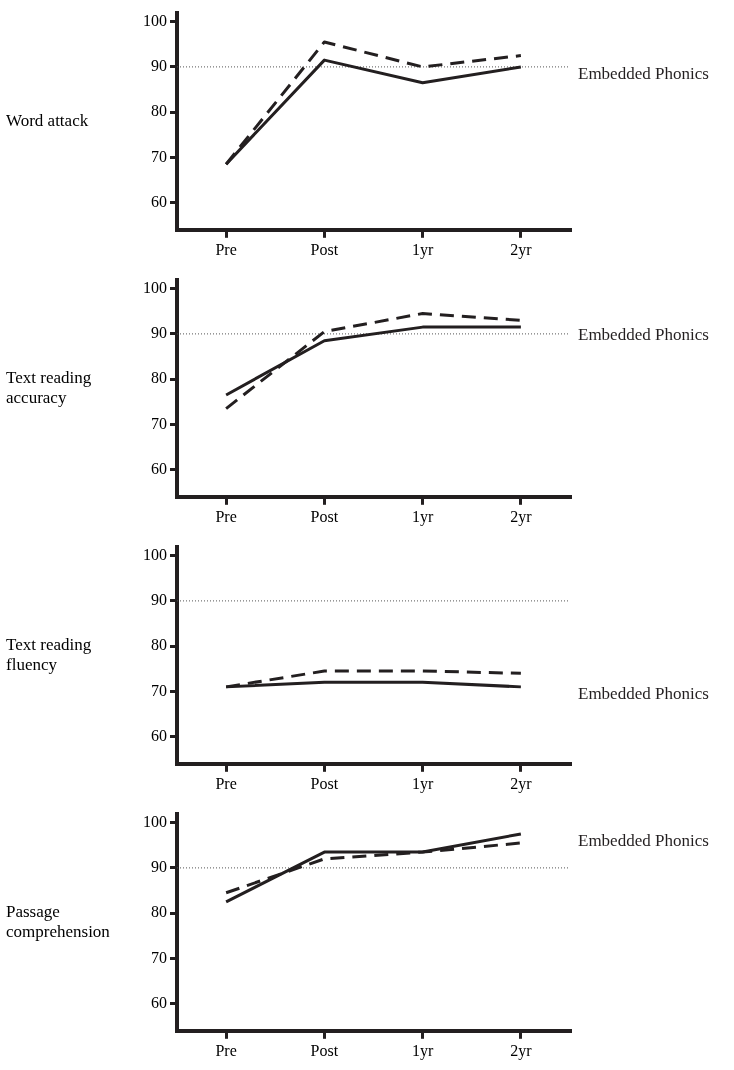 The width and height of the screenshot is (734, 1070). What do you see at coordinates (373, 361) in the screenshot?
I see `line-series` at bounding box center [373, 361].